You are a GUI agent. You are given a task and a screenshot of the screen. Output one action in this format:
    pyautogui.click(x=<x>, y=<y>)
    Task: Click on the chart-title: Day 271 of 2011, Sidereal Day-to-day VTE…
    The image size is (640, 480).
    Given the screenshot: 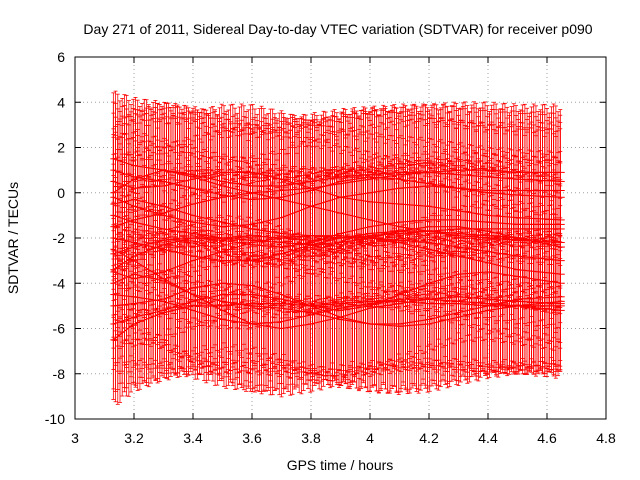 What is the action you would take?
    pyautogui.click(x=337, y=29)
    